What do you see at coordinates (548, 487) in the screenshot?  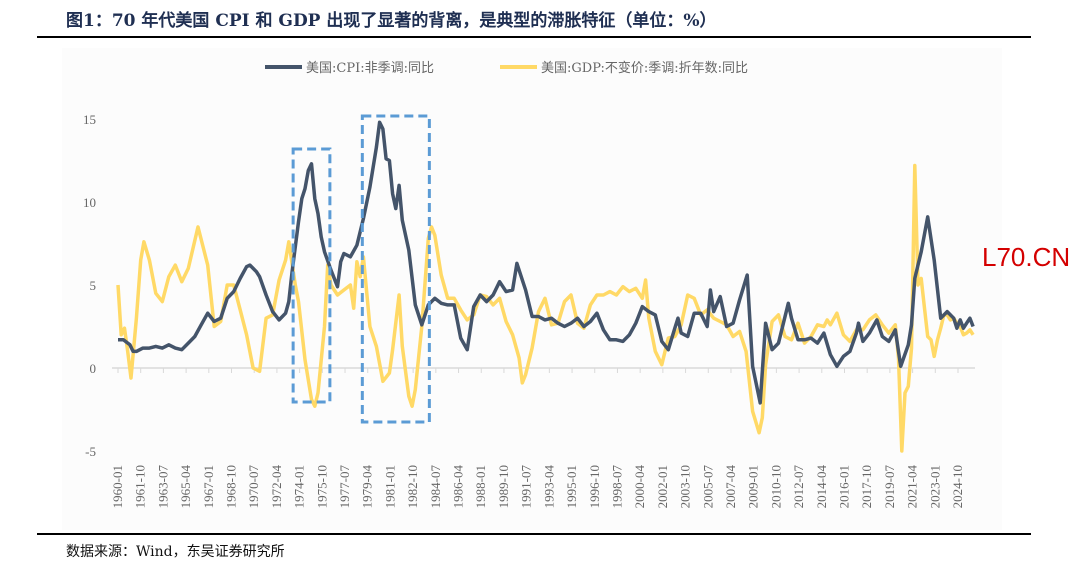 I see `x-tick-label: 1993-04` at bounding box center [548, 487].